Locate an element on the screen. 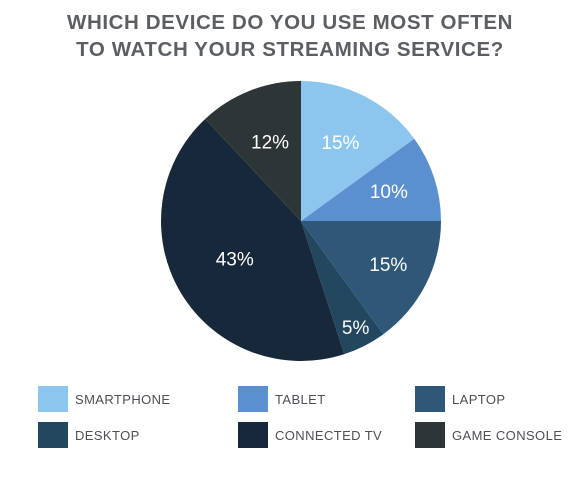  pie-slice-desktop is located at coordinates (342, 288).